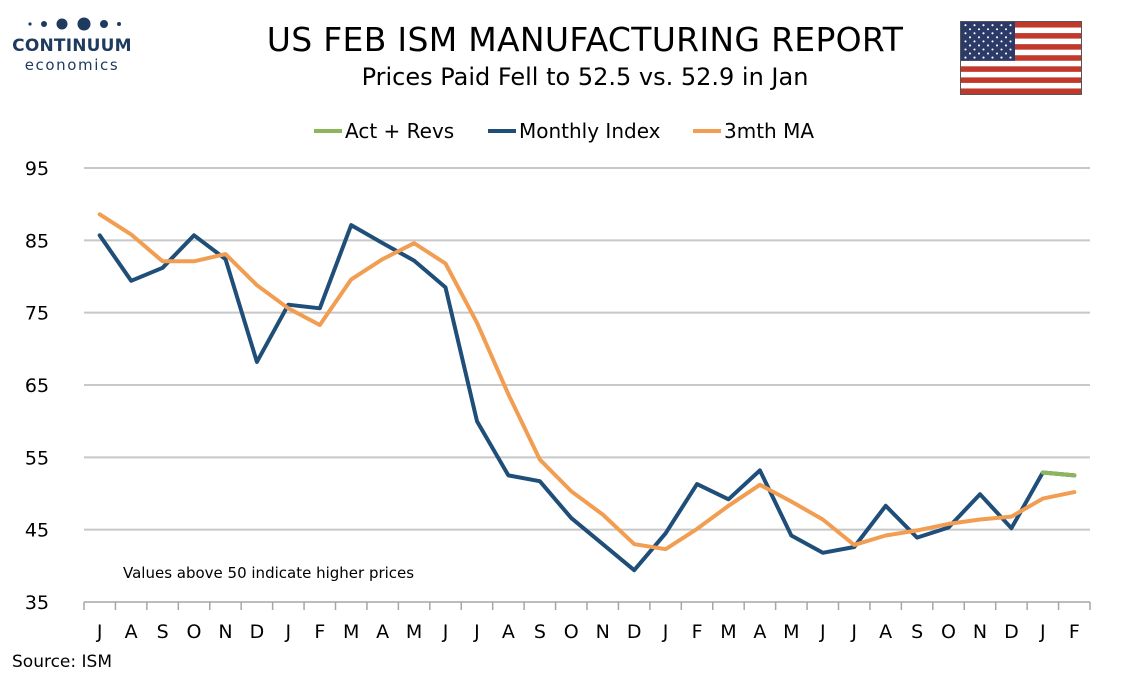  Describe the element at coordinates (37, 531) in the screenshot. I see `y-tick-label: 45` at that location.